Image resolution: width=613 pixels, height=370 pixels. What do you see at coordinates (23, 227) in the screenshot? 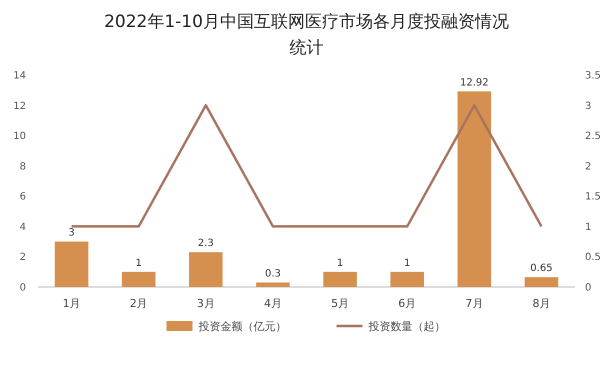
I see `y-tick-label: 4` at bounding box center [23, 227].